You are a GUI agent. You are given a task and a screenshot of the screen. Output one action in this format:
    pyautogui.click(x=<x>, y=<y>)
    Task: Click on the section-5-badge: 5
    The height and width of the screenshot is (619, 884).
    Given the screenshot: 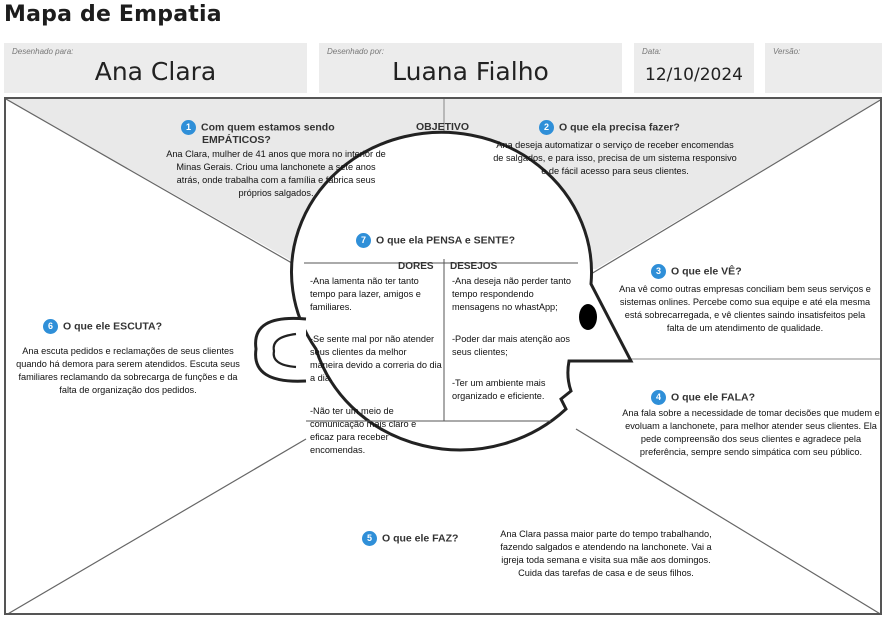 What is the action you would take?
    pyautogui.click(x=369, y=538)
    